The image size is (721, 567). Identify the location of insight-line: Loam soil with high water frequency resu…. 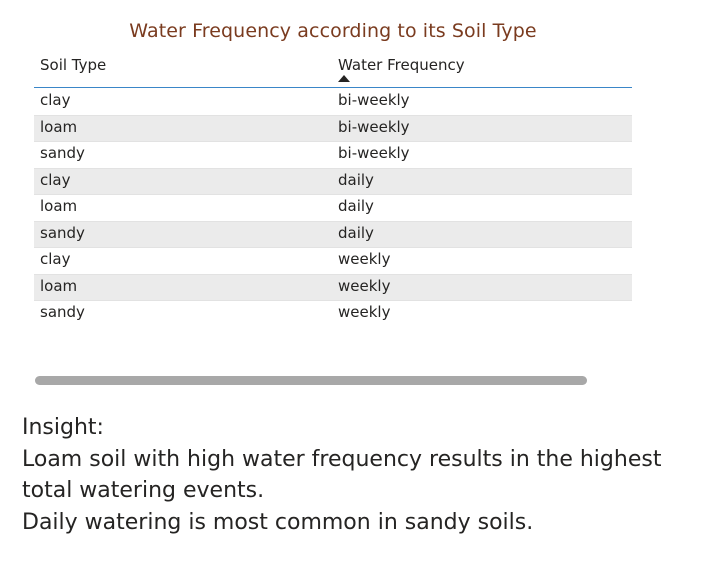
(342, 459).